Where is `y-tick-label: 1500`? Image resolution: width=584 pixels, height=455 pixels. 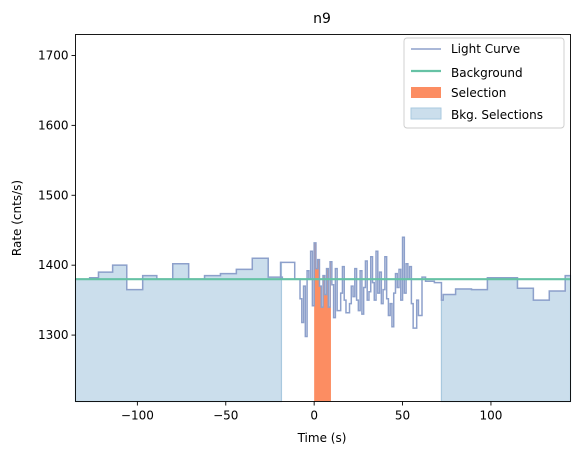 y-tick-label: 1500 is located at coordinates (53, 195).